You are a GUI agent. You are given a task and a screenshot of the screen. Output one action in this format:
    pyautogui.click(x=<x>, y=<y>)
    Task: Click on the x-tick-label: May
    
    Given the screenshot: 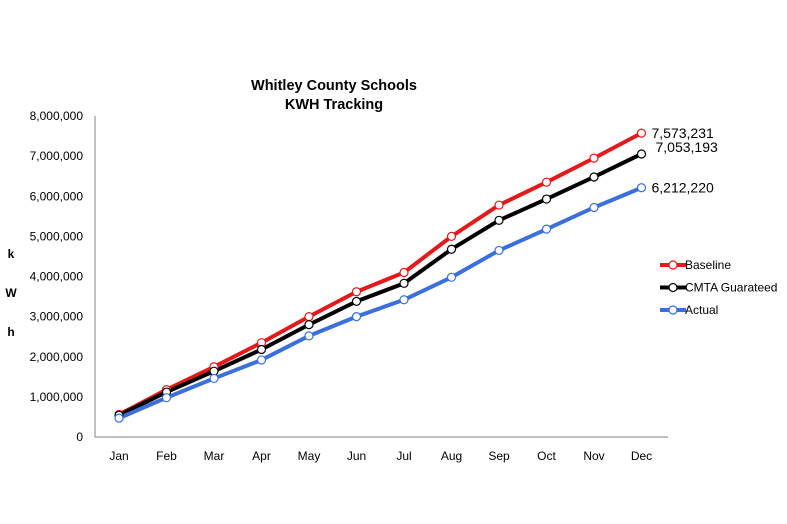 What is the action you would take?
    pyautogui.click(x=309, y=456)
    